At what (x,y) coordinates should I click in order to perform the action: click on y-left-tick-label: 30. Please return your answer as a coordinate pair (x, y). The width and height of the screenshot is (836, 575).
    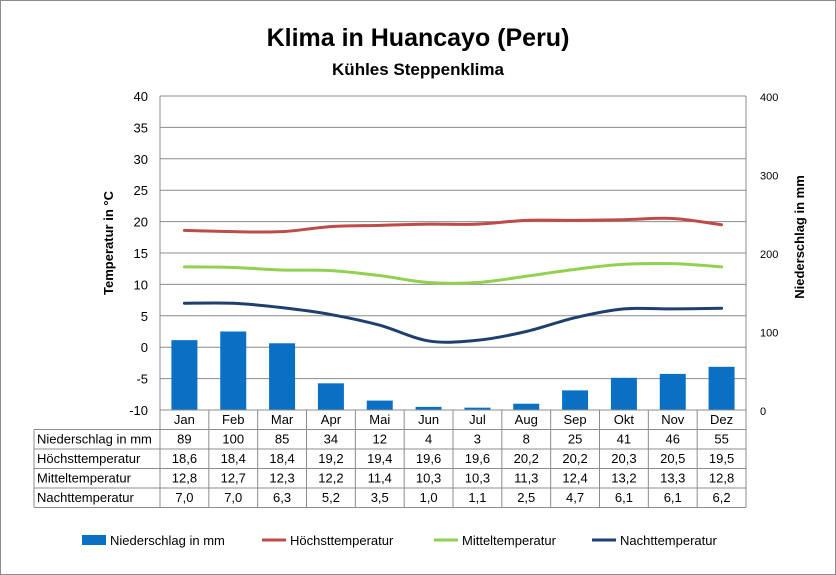
    Looking at the image, I should click on (141, 159).